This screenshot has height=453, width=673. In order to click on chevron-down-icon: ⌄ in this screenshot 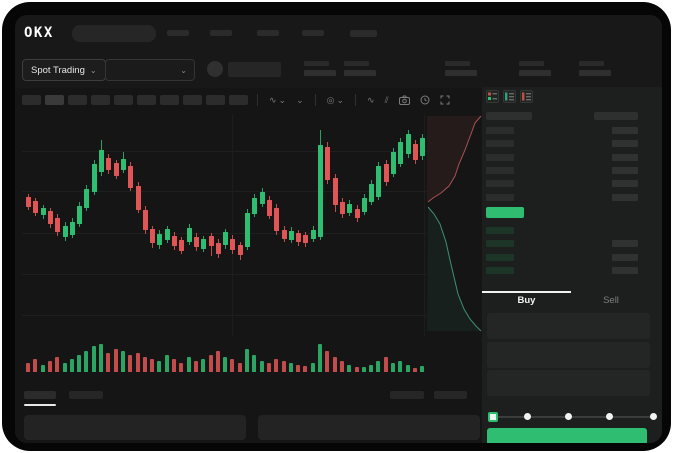, I will do `click(300, 100)`.